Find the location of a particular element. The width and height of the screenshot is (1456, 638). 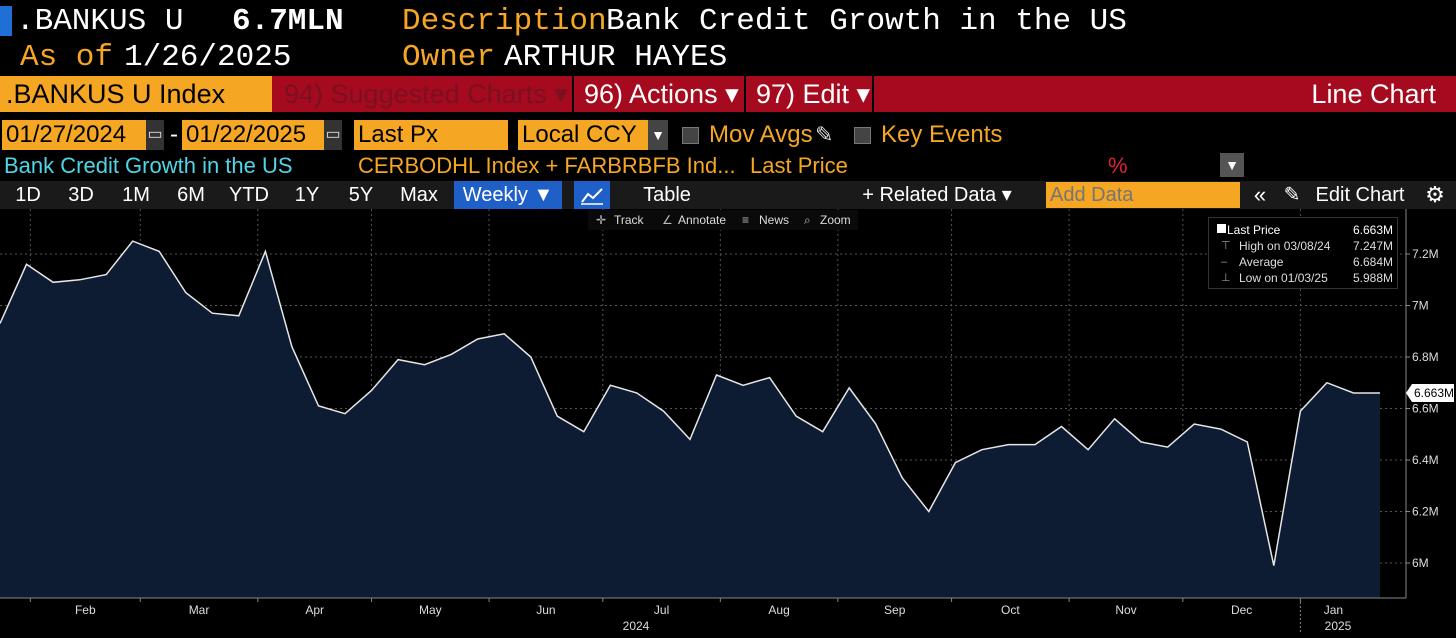

period-1m: 1M is located at coordinates (136, 195).